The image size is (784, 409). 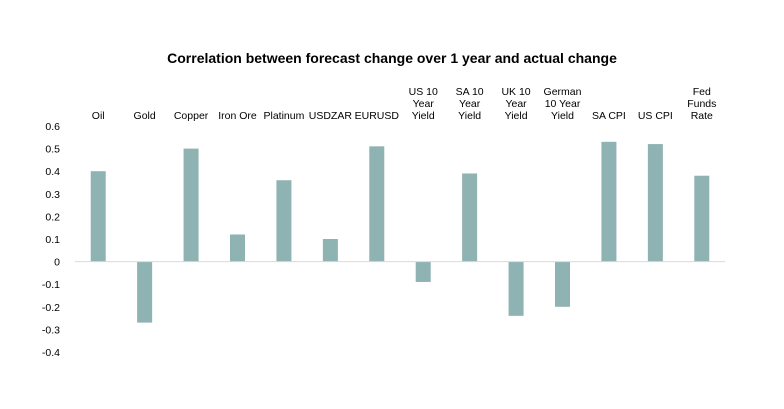 I want to click on category-label: Platinum, so click(x=283, y=116).